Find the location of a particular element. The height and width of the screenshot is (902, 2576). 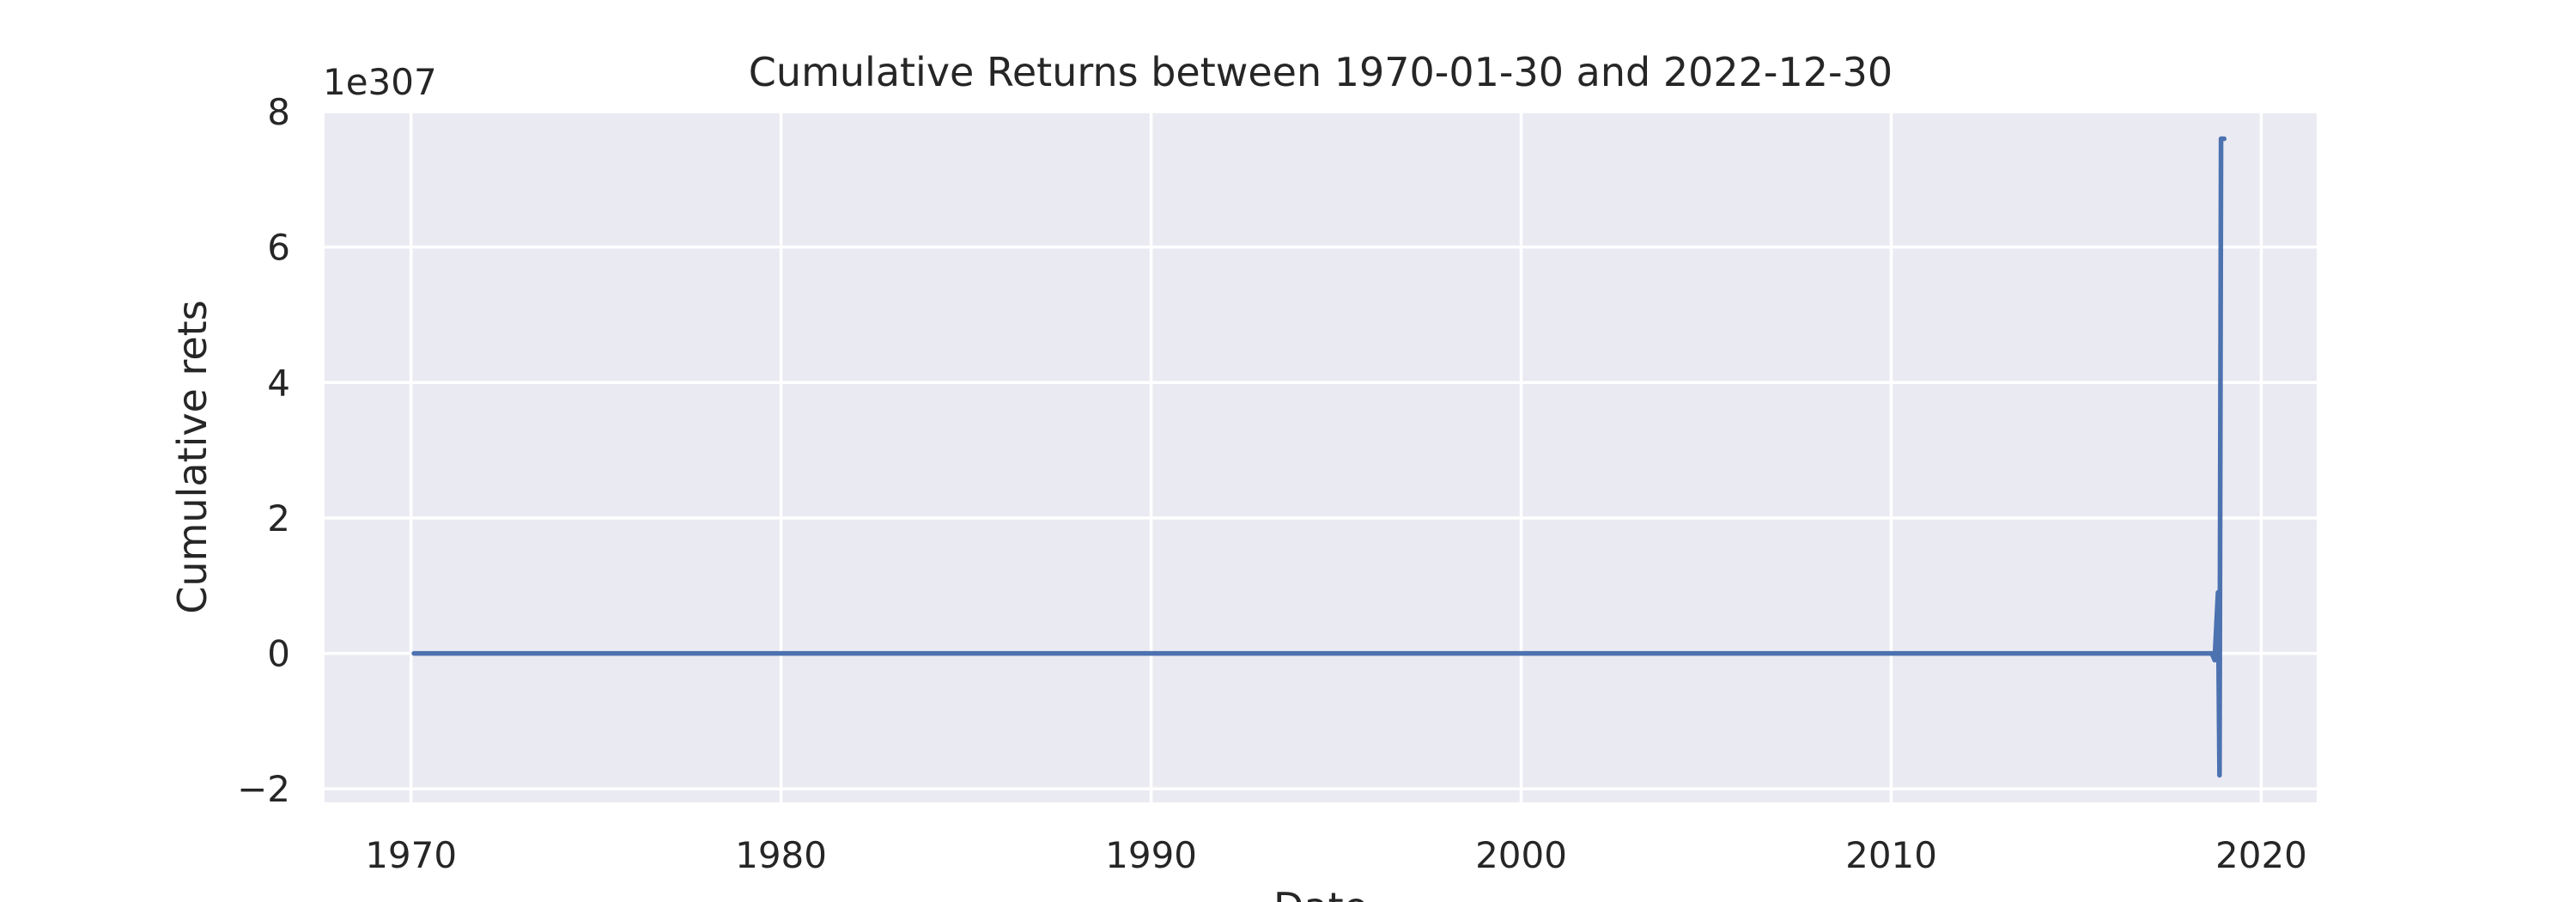

y-tick-label: 0 is located at coordinates (279, 654).